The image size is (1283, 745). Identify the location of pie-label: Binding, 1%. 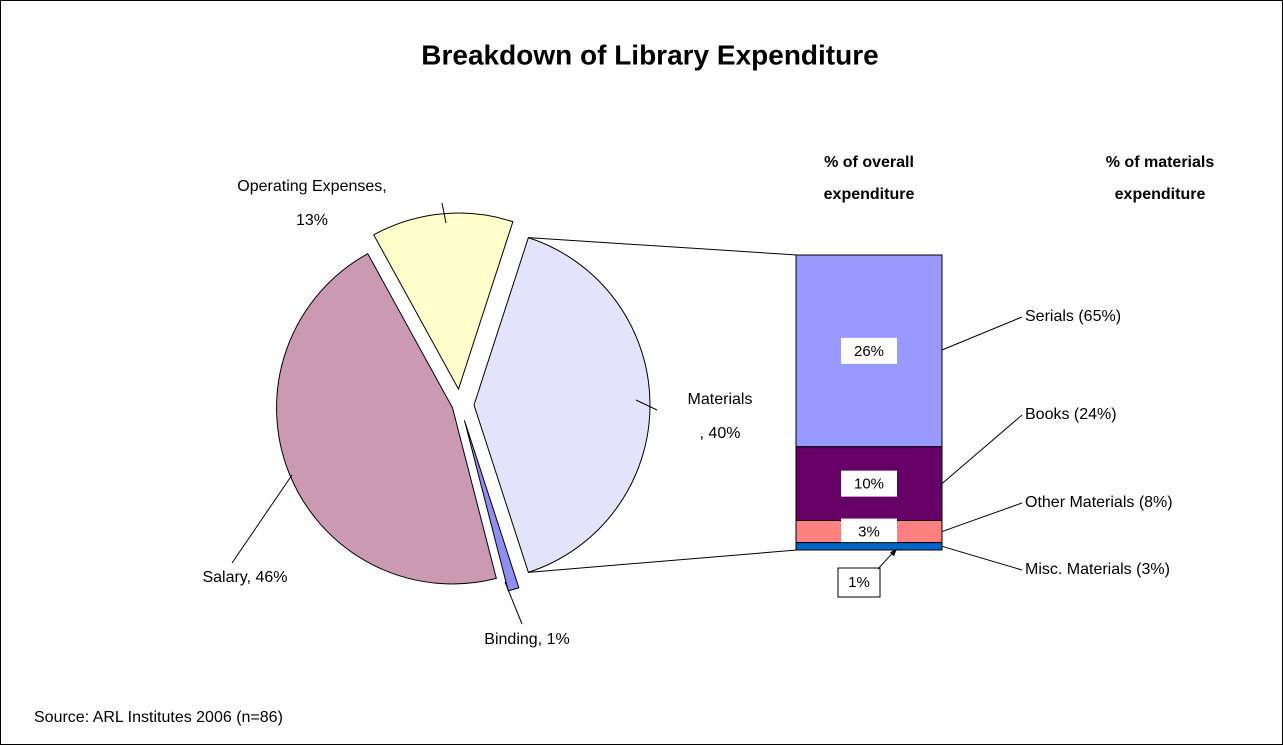
(526, 639).